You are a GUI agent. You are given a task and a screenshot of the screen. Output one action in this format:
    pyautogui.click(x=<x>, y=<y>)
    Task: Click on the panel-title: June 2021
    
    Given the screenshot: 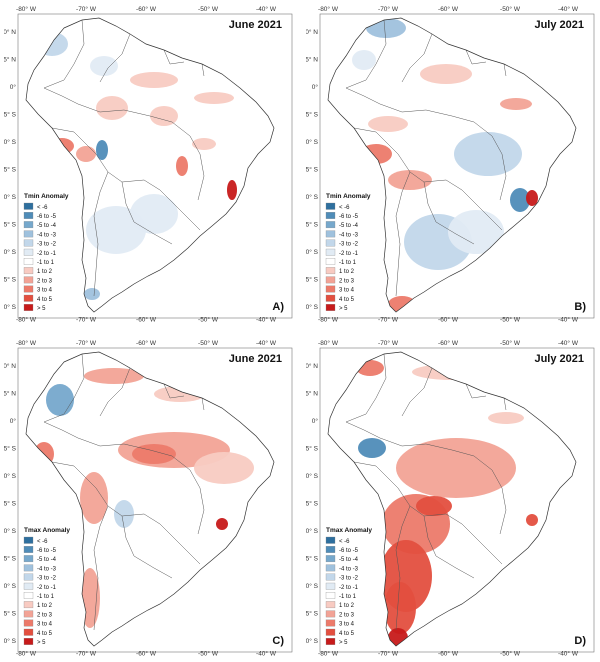 What is the action you would take?
    pyautogui.click(x=255, y=359)
    